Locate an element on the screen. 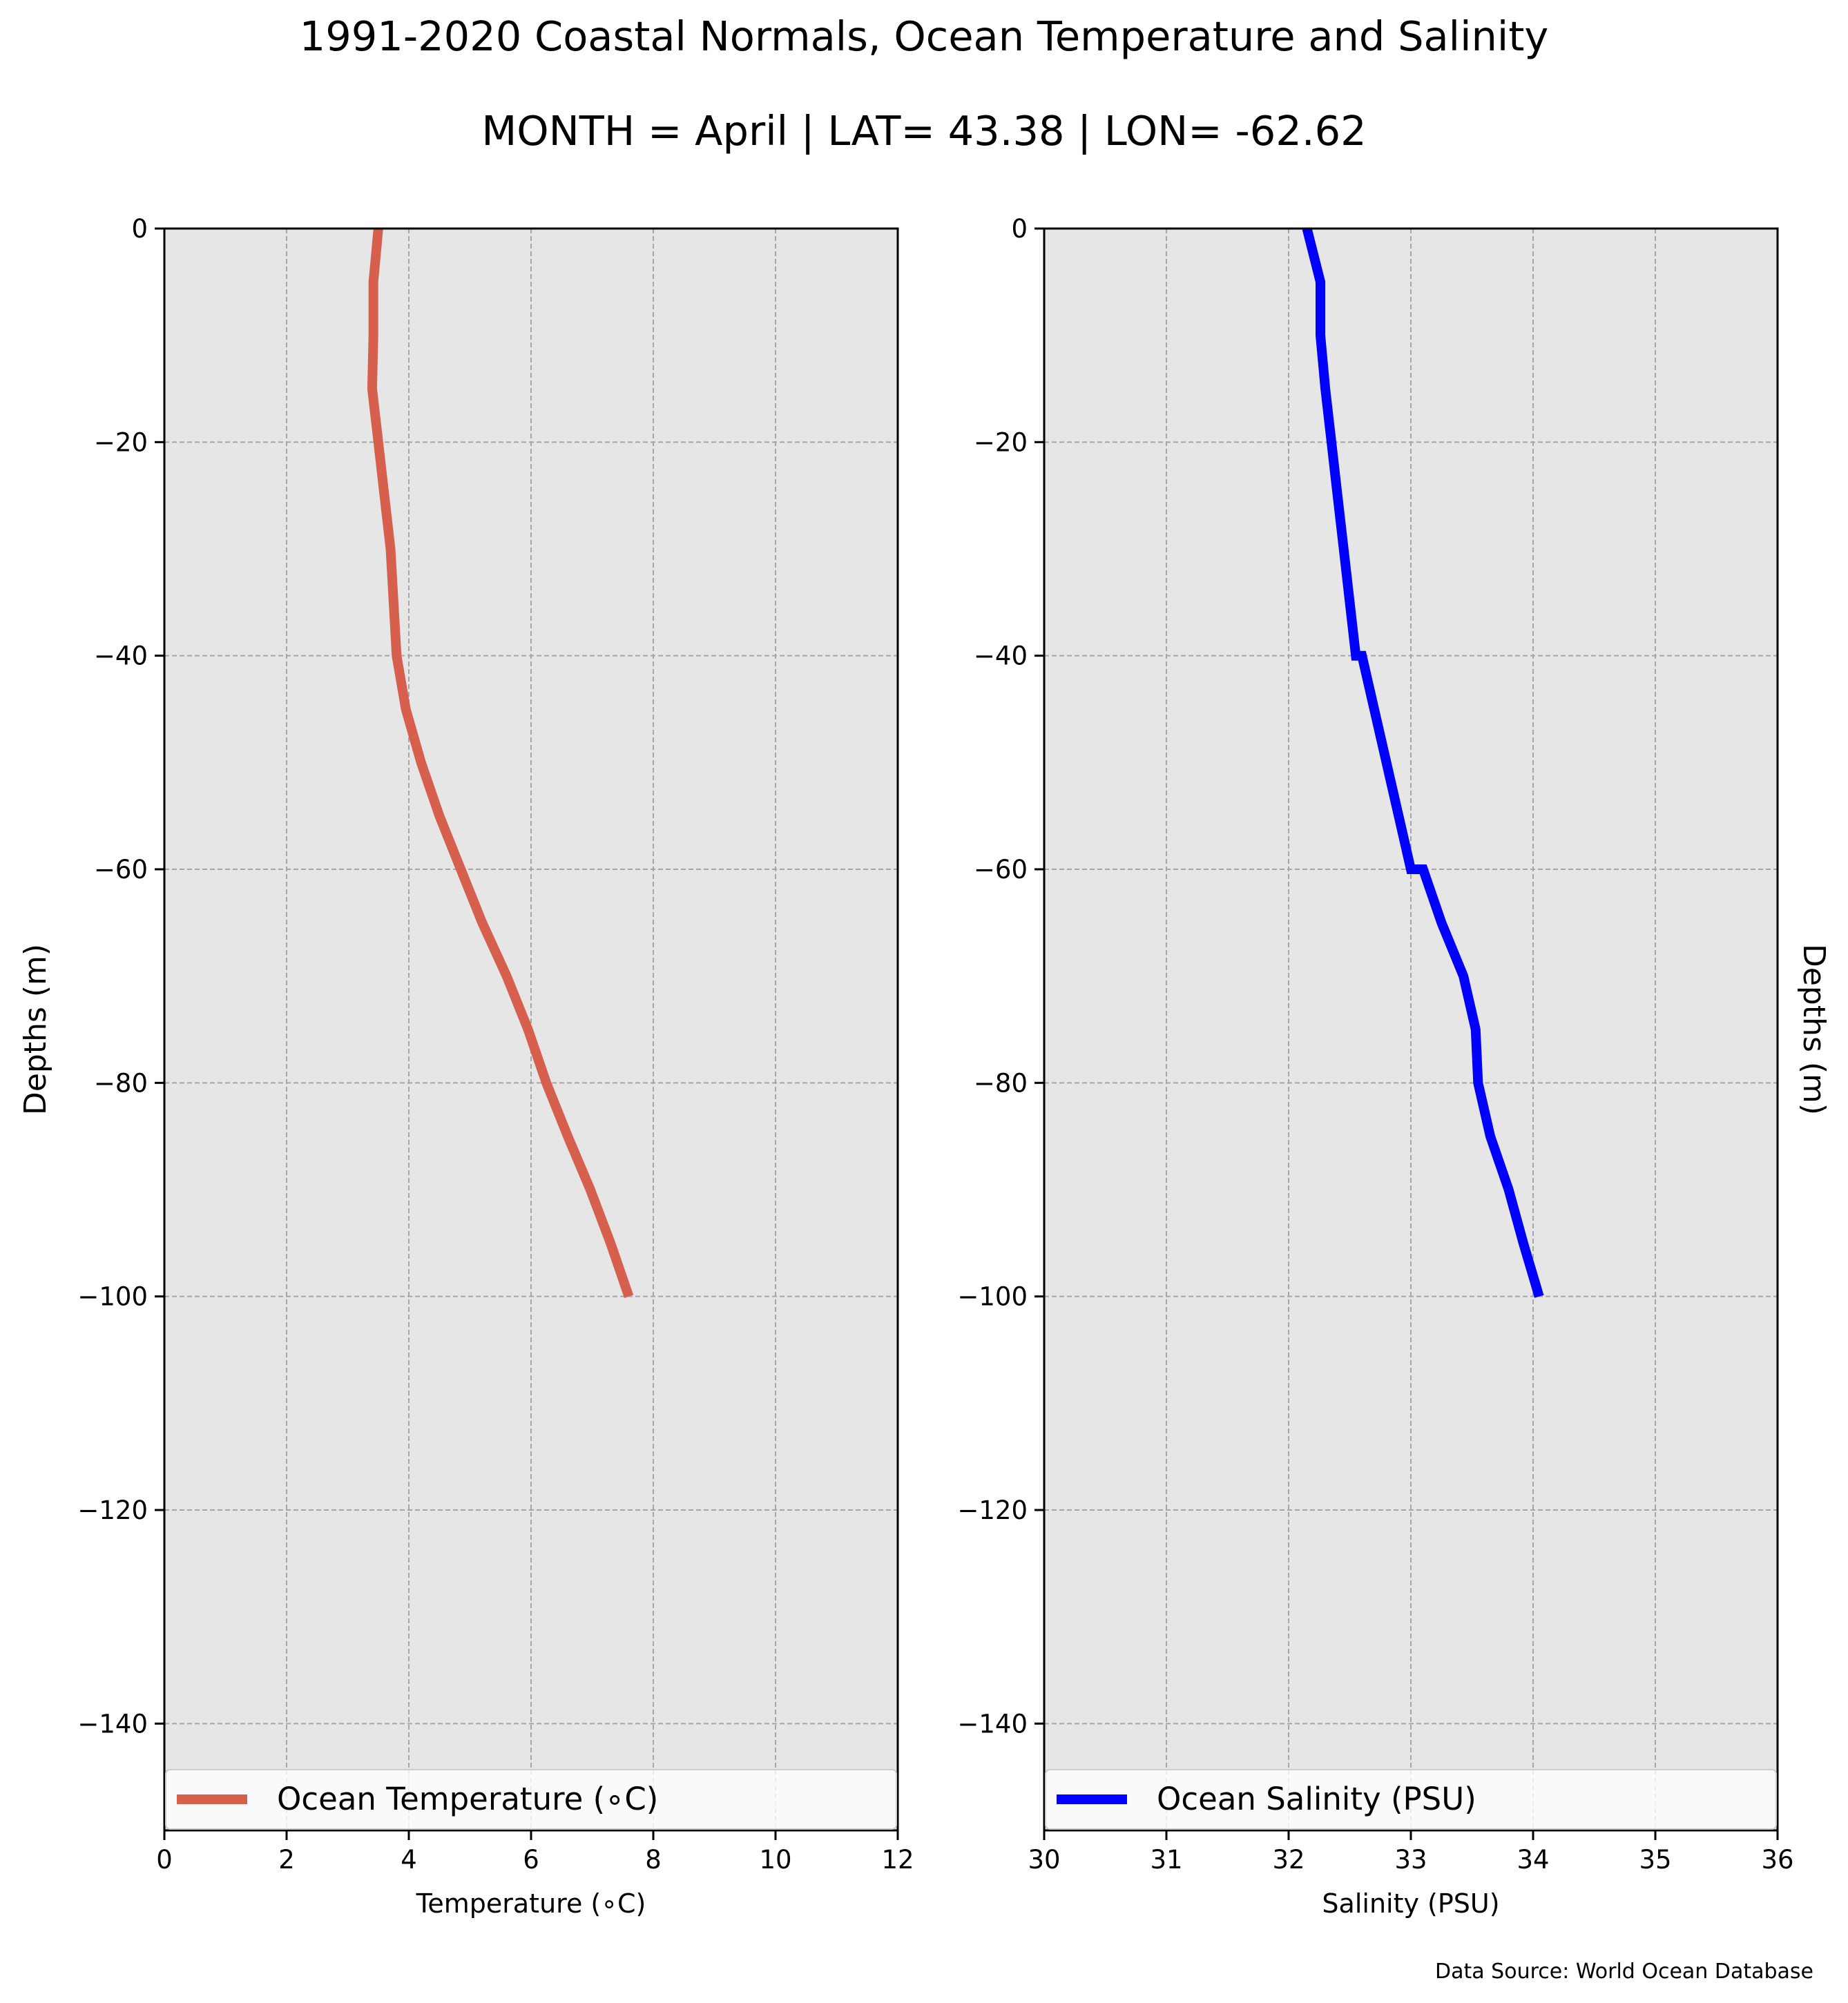  salinity-series-line is located at coordinates (1423, 762).